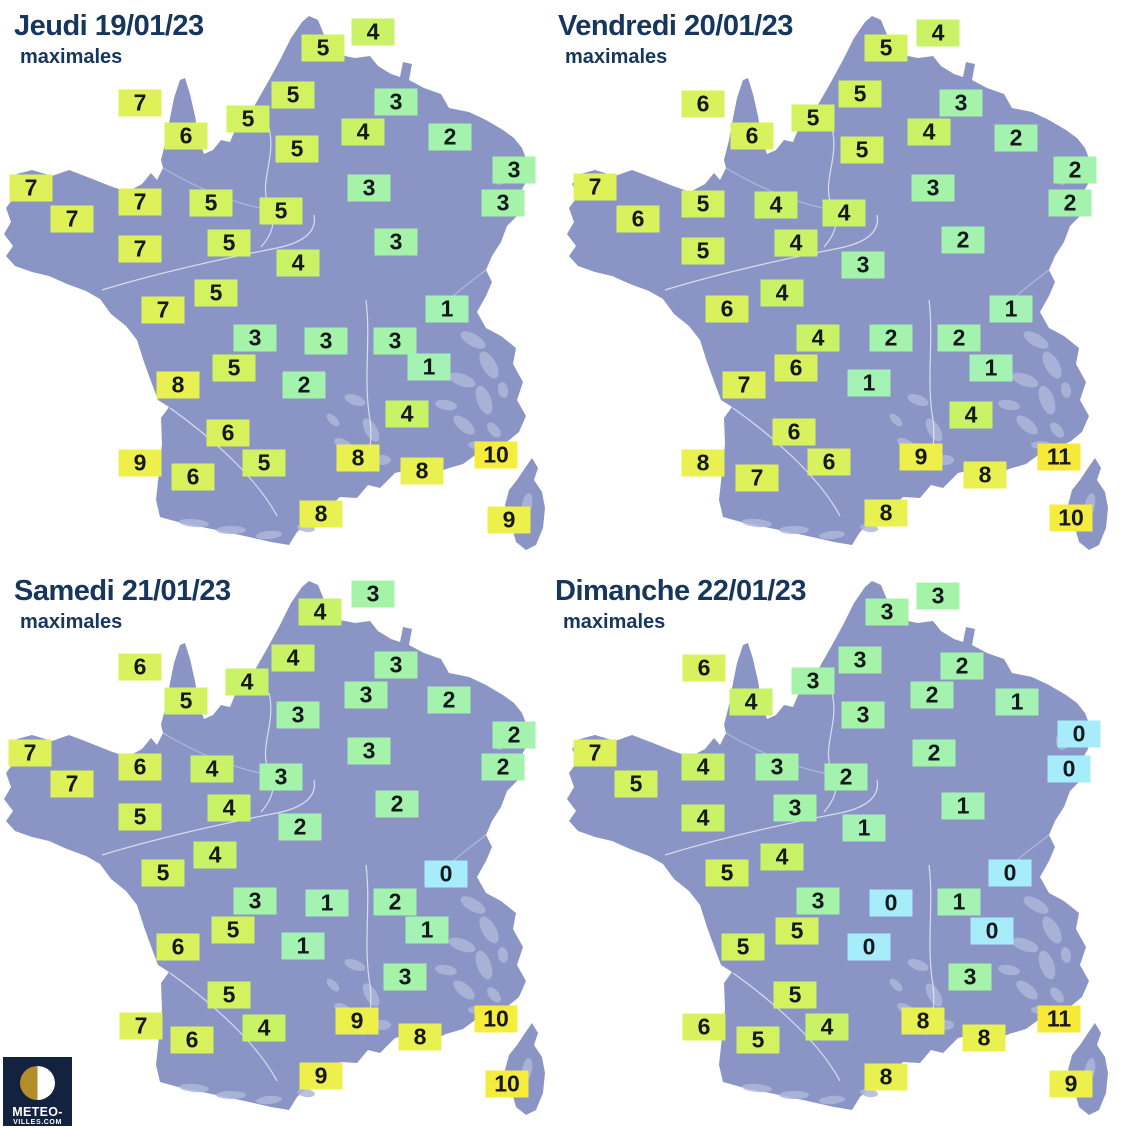 This screenshot has height=1128, width=1128. Describe the element at coordinates (37, 1112) in the screenshot. I see `logo-text-line1: METEO-` at that location.